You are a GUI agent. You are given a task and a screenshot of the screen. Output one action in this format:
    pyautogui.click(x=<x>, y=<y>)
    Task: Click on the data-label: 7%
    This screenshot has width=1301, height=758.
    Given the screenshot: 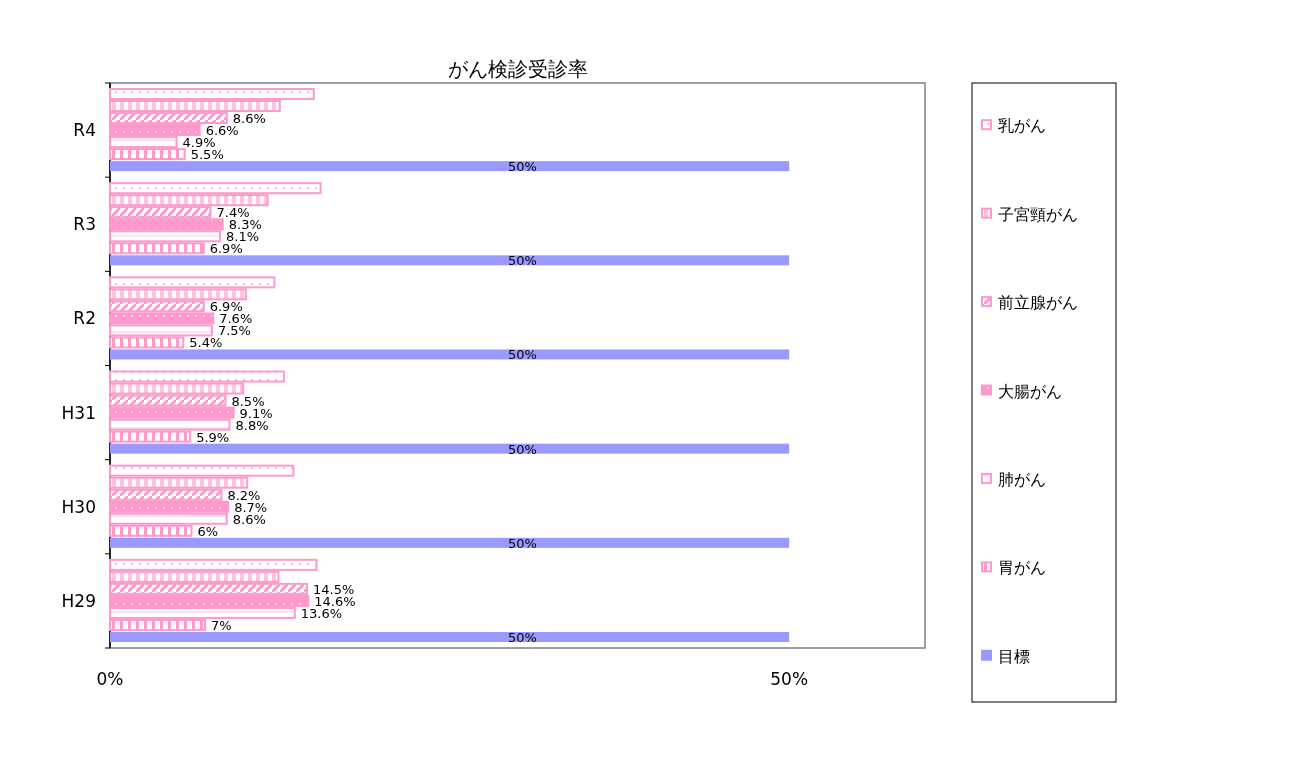 What is the action you would take?
    pyautogui.click(x=221, y=625)
    